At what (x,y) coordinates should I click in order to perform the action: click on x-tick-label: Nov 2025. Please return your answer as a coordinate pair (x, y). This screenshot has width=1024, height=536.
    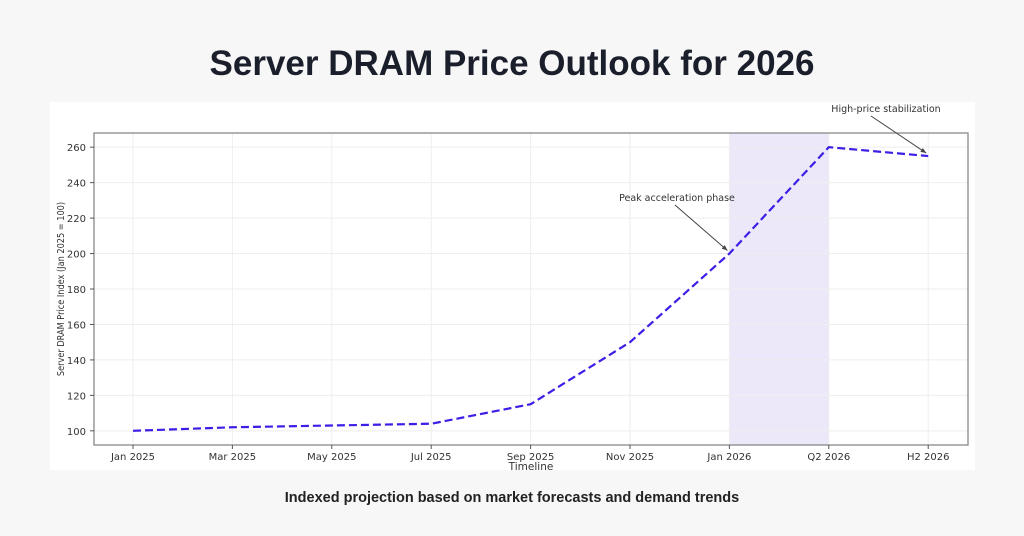
    Looking at the image, I should click on (630, 457).